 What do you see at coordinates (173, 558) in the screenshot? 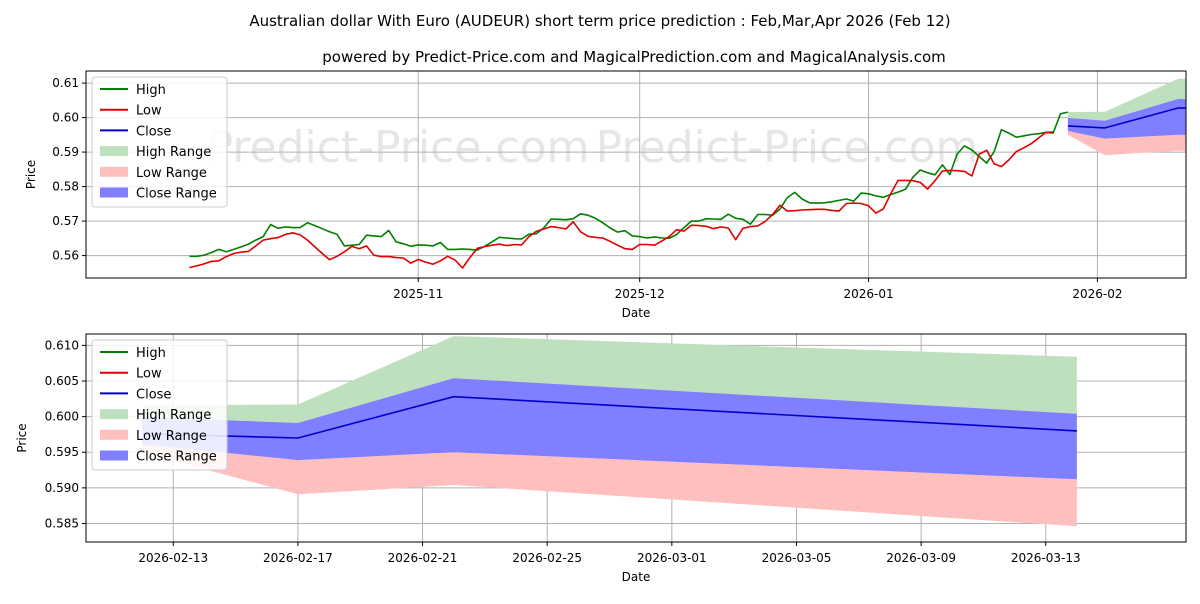
I see `x-tick-label: 2026-02-13` at bounding box center [173, 558].